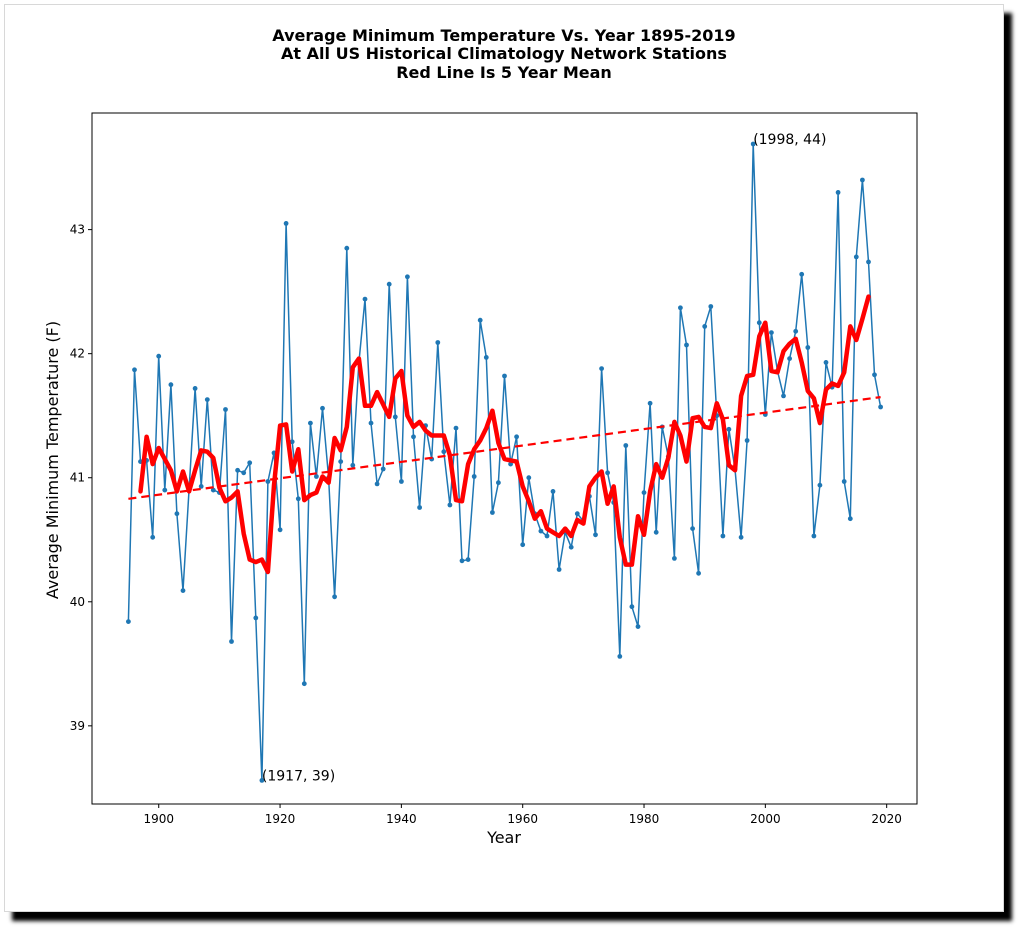 Image resolution: width=1024 pixels, height=933 pixels. I want to click on x-axis-label: Year, so click(503, 837).